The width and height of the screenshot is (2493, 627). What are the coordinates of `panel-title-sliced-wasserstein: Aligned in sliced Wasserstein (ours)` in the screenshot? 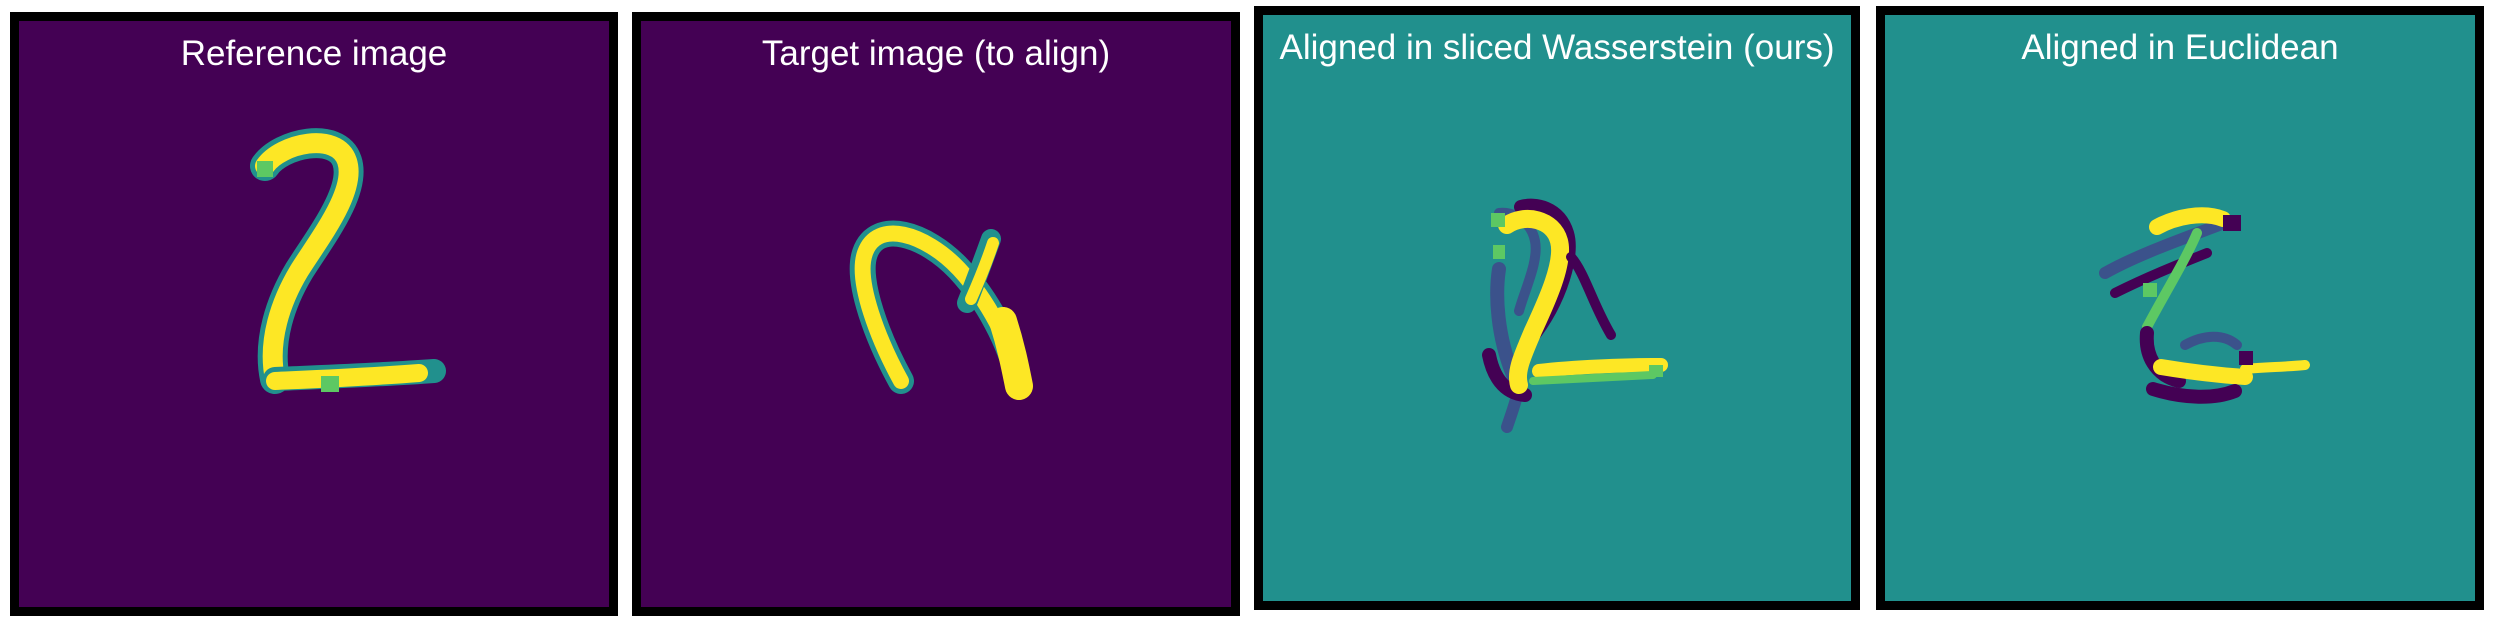 It's located at (1557, 47).